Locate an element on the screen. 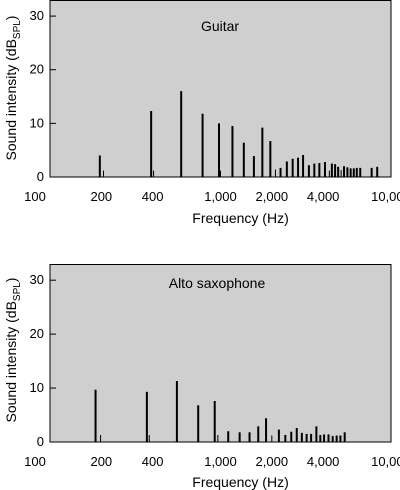 Image resolution: width=400 pixels, height=490 pixels. chart-title: Alto saxophone is located at coordinates (217, 283).